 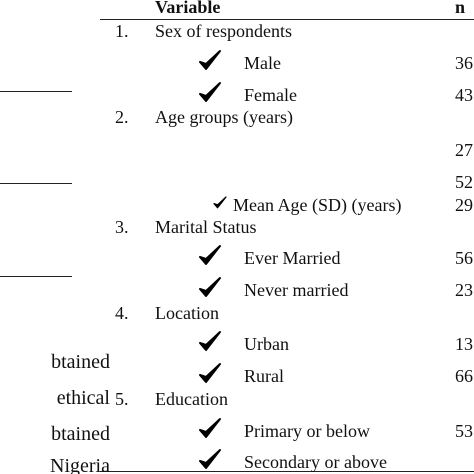 I want to click on row-label: Mean Age (SD) (years), so click(x=317, y=205).